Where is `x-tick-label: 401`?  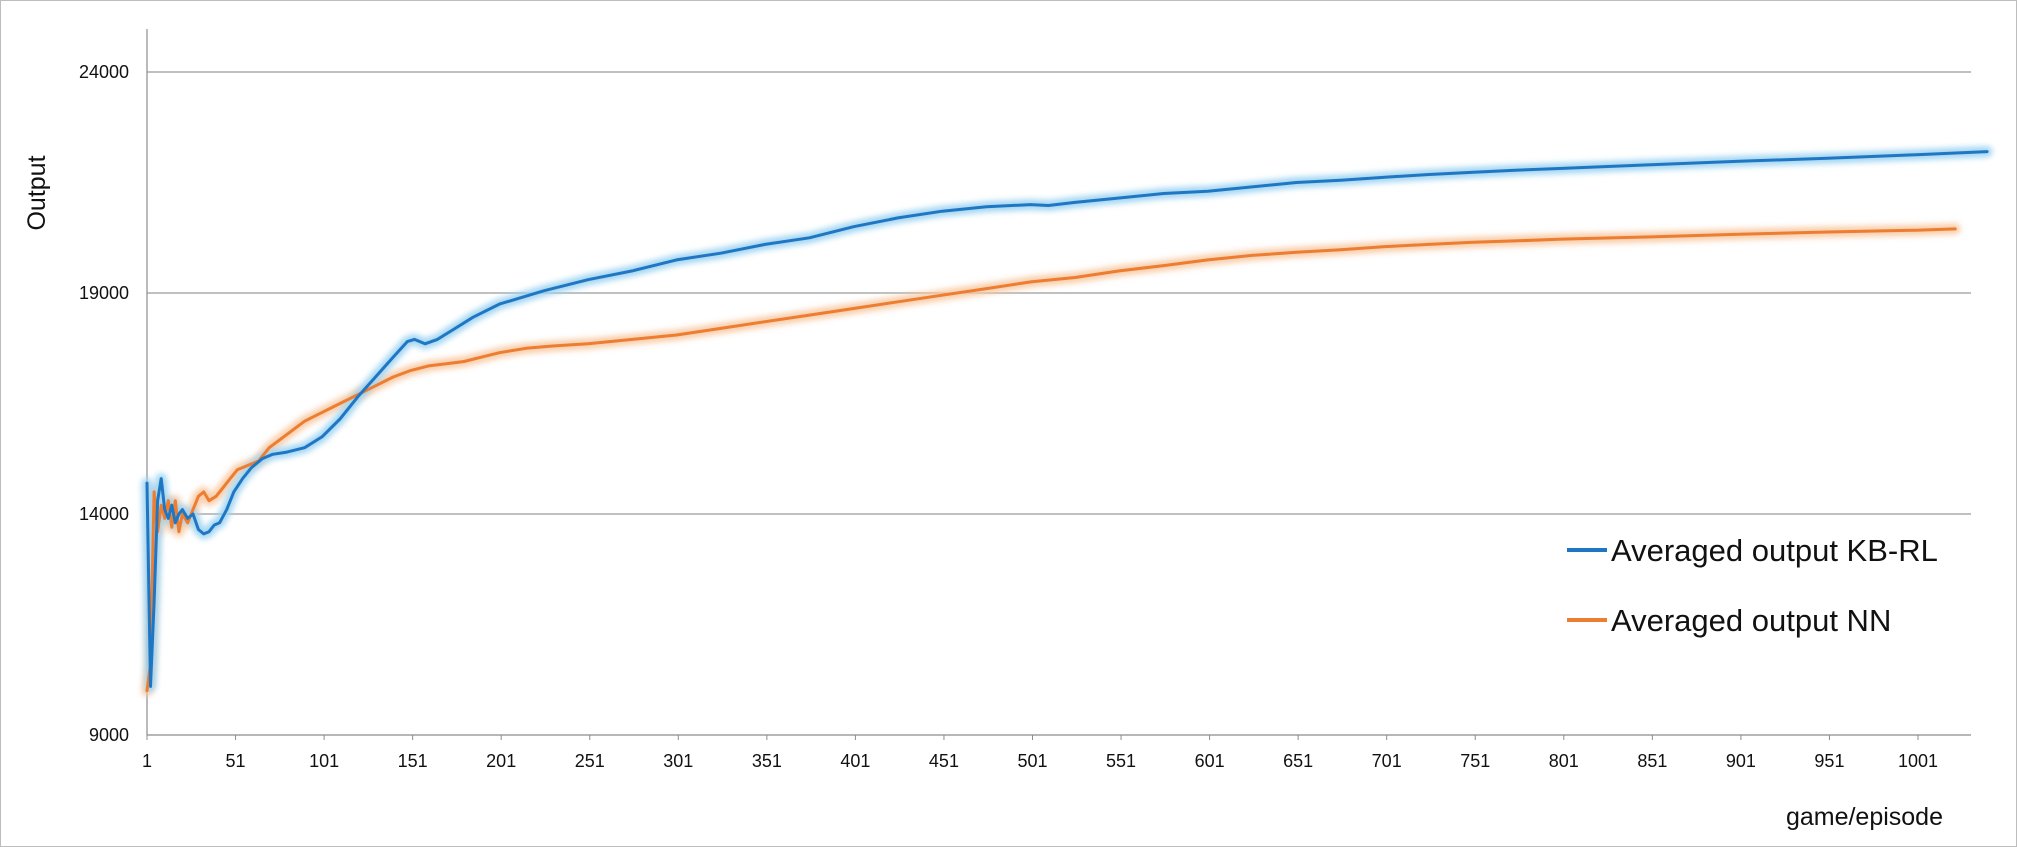
x-tick-label: 401 is located at coordinates (855, 761).